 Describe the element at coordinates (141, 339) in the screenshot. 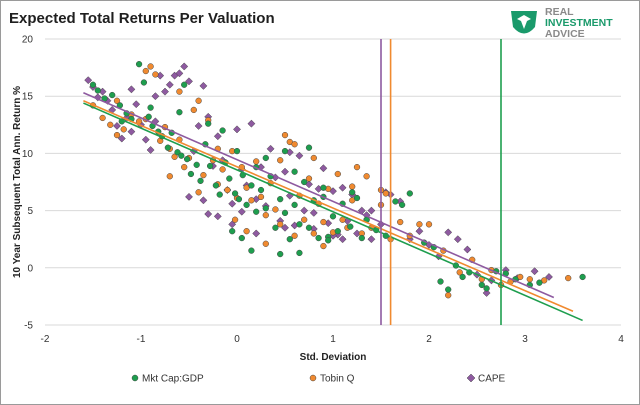

I see `x-tick-label: -1` at that location.